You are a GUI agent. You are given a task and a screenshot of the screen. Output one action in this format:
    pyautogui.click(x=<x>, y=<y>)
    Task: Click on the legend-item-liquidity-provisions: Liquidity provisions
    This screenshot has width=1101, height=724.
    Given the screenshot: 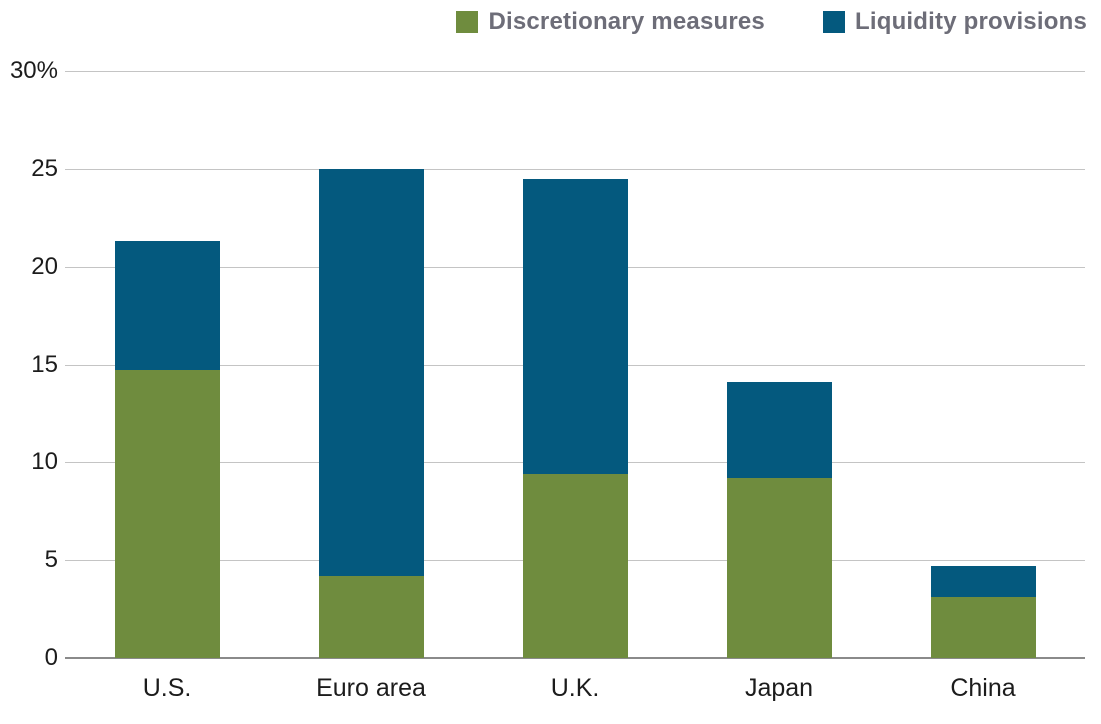 What is the action you would take?
    pyautogui.click(x=954, y=22)
    